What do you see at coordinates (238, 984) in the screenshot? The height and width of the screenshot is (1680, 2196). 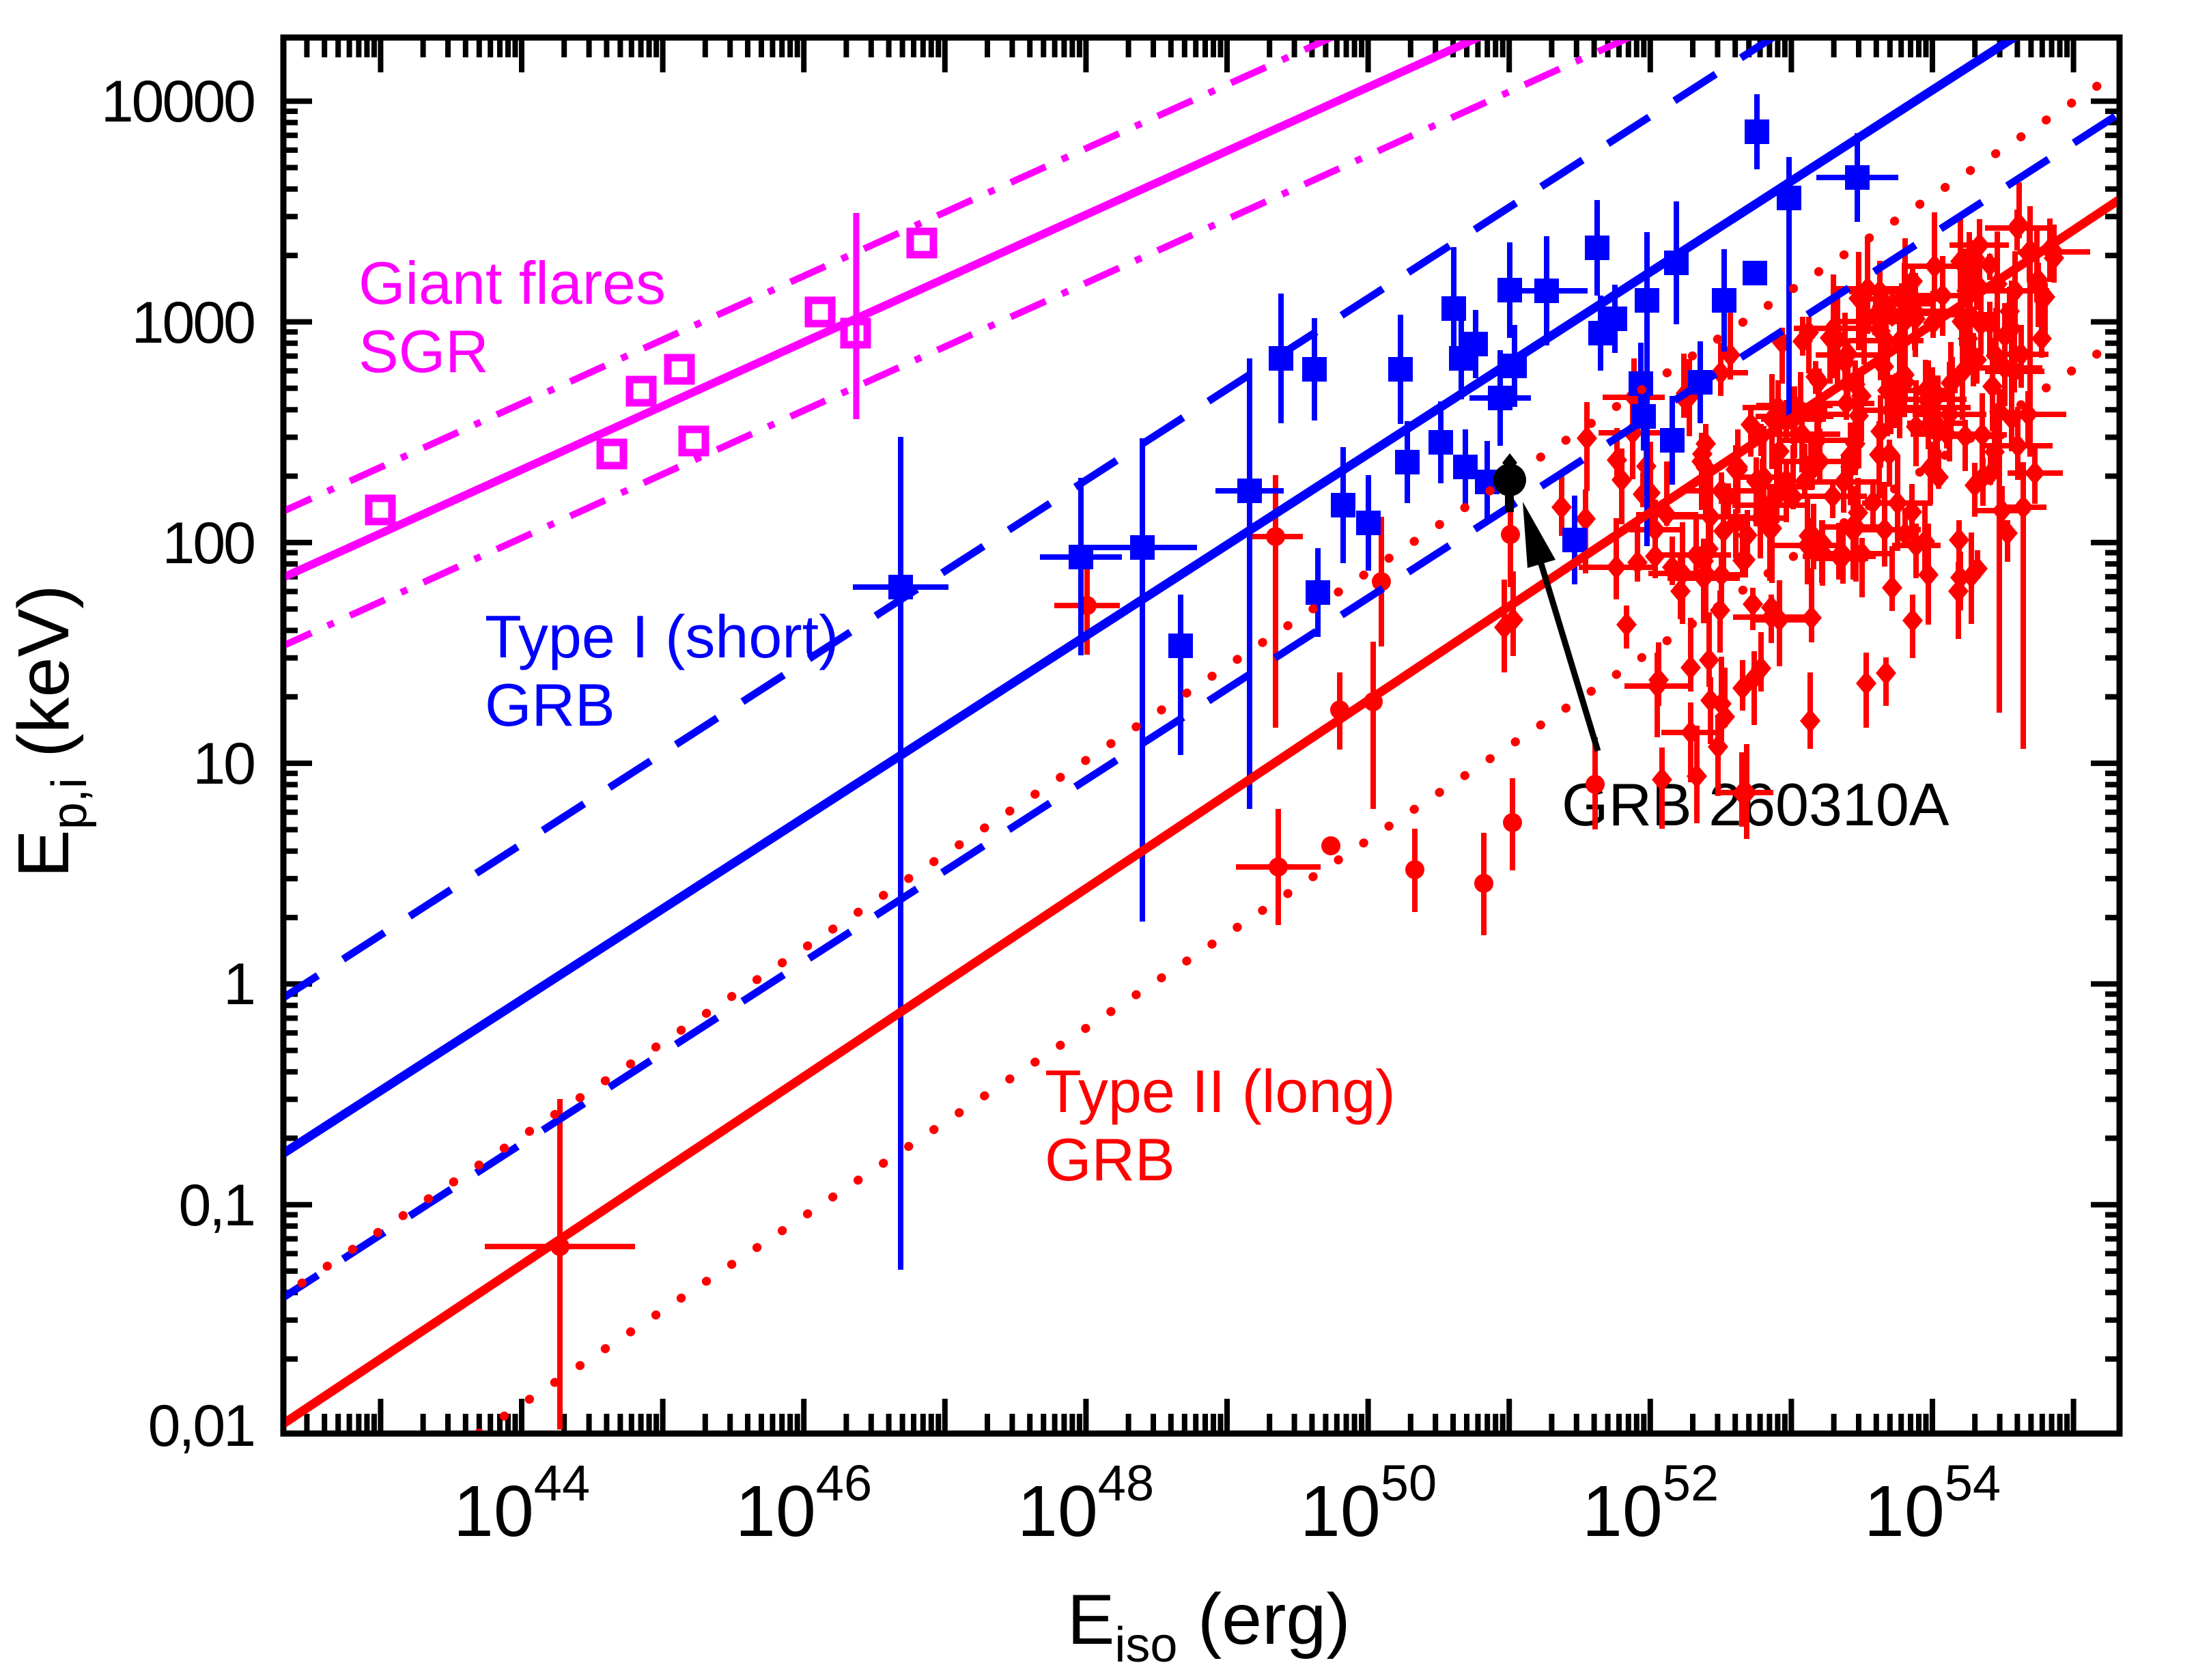 I see `svg-text: 1` at bounding box center [238, 984].